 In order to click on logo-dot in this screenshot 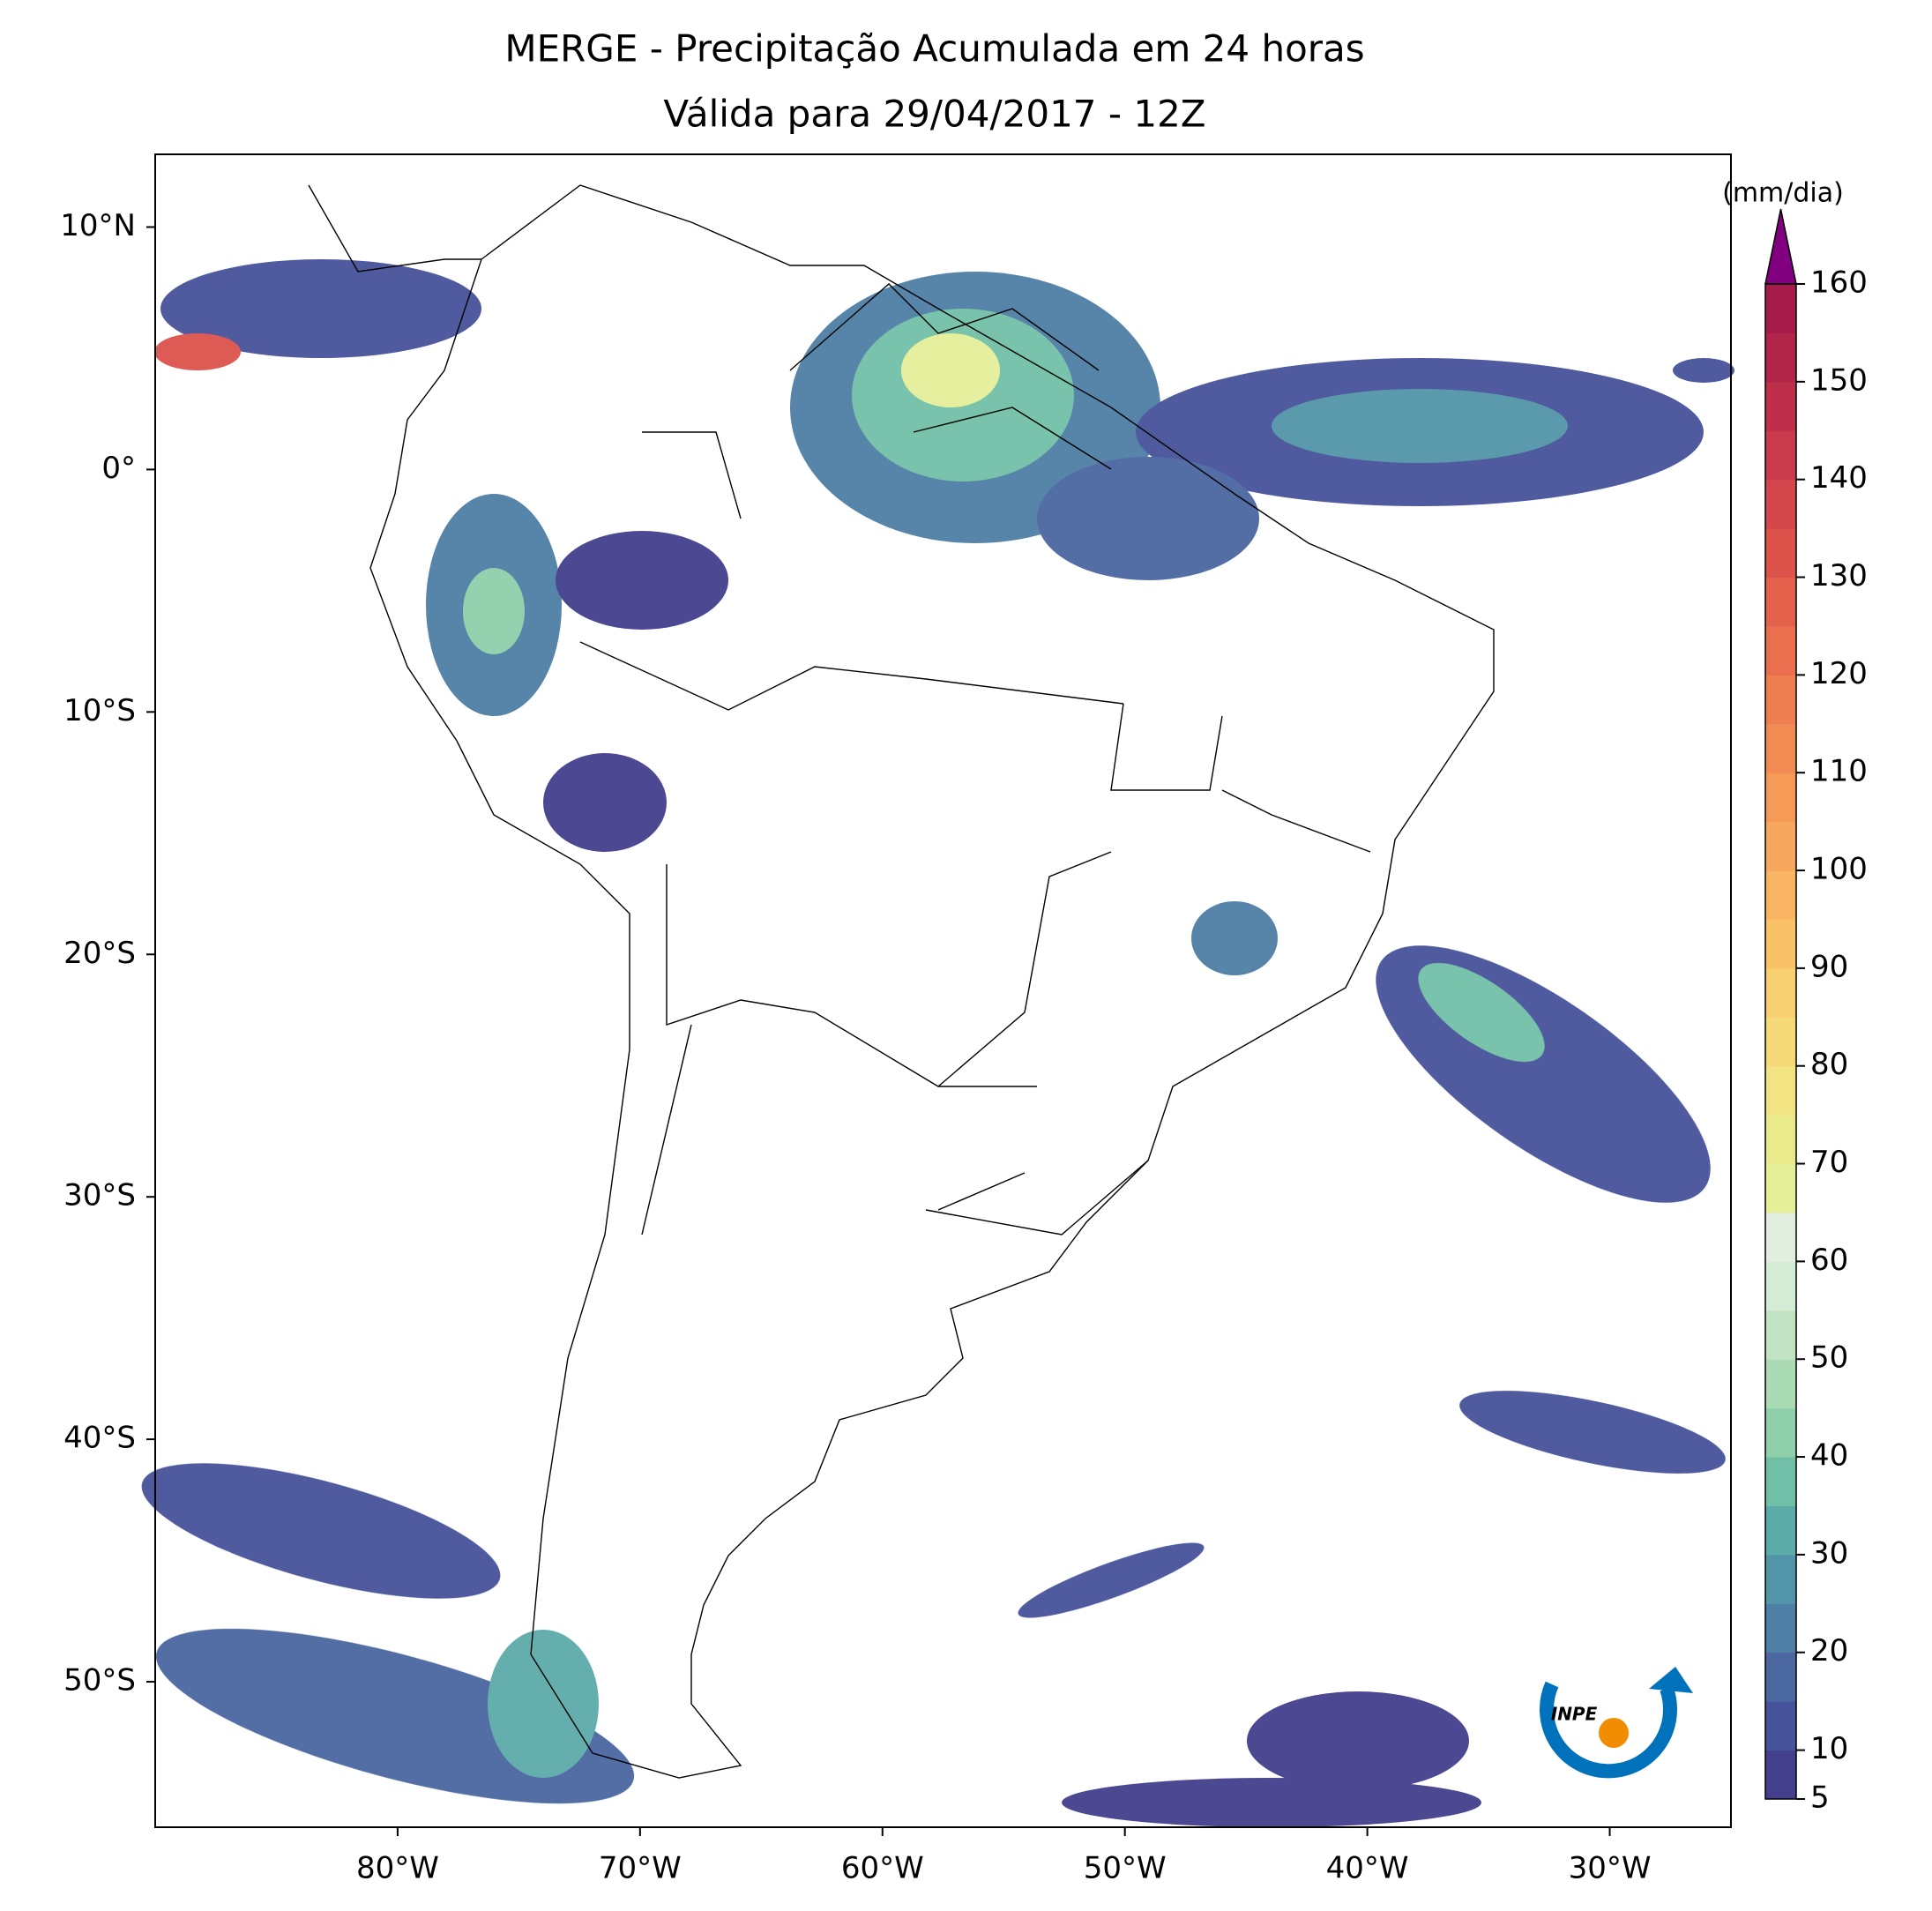, I will do `click(1614, 1733)`.